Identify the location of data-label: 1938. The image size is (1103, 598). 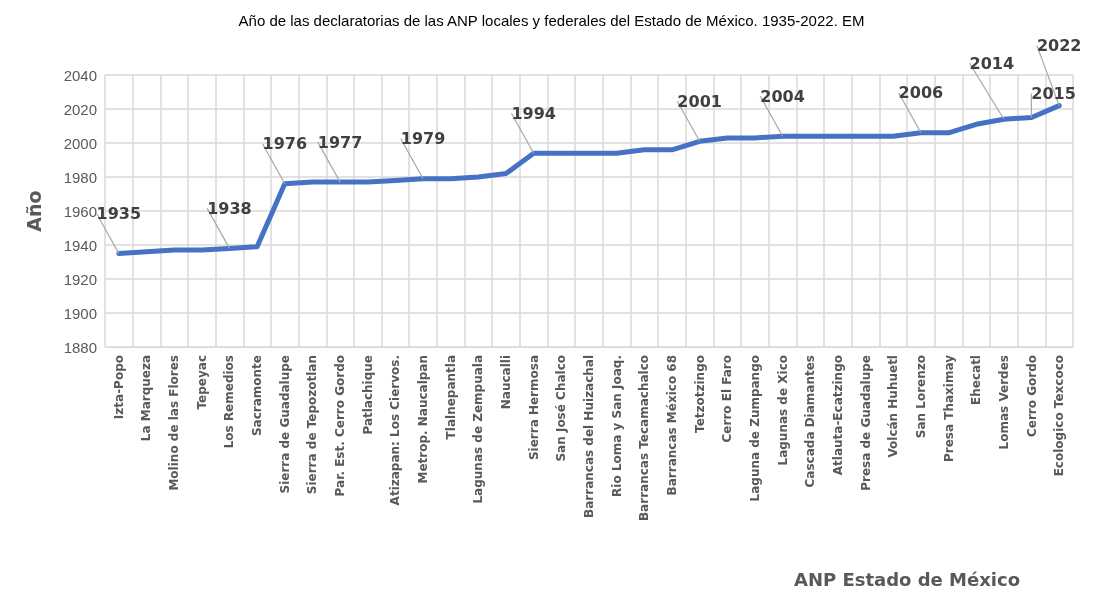
(229, 208).